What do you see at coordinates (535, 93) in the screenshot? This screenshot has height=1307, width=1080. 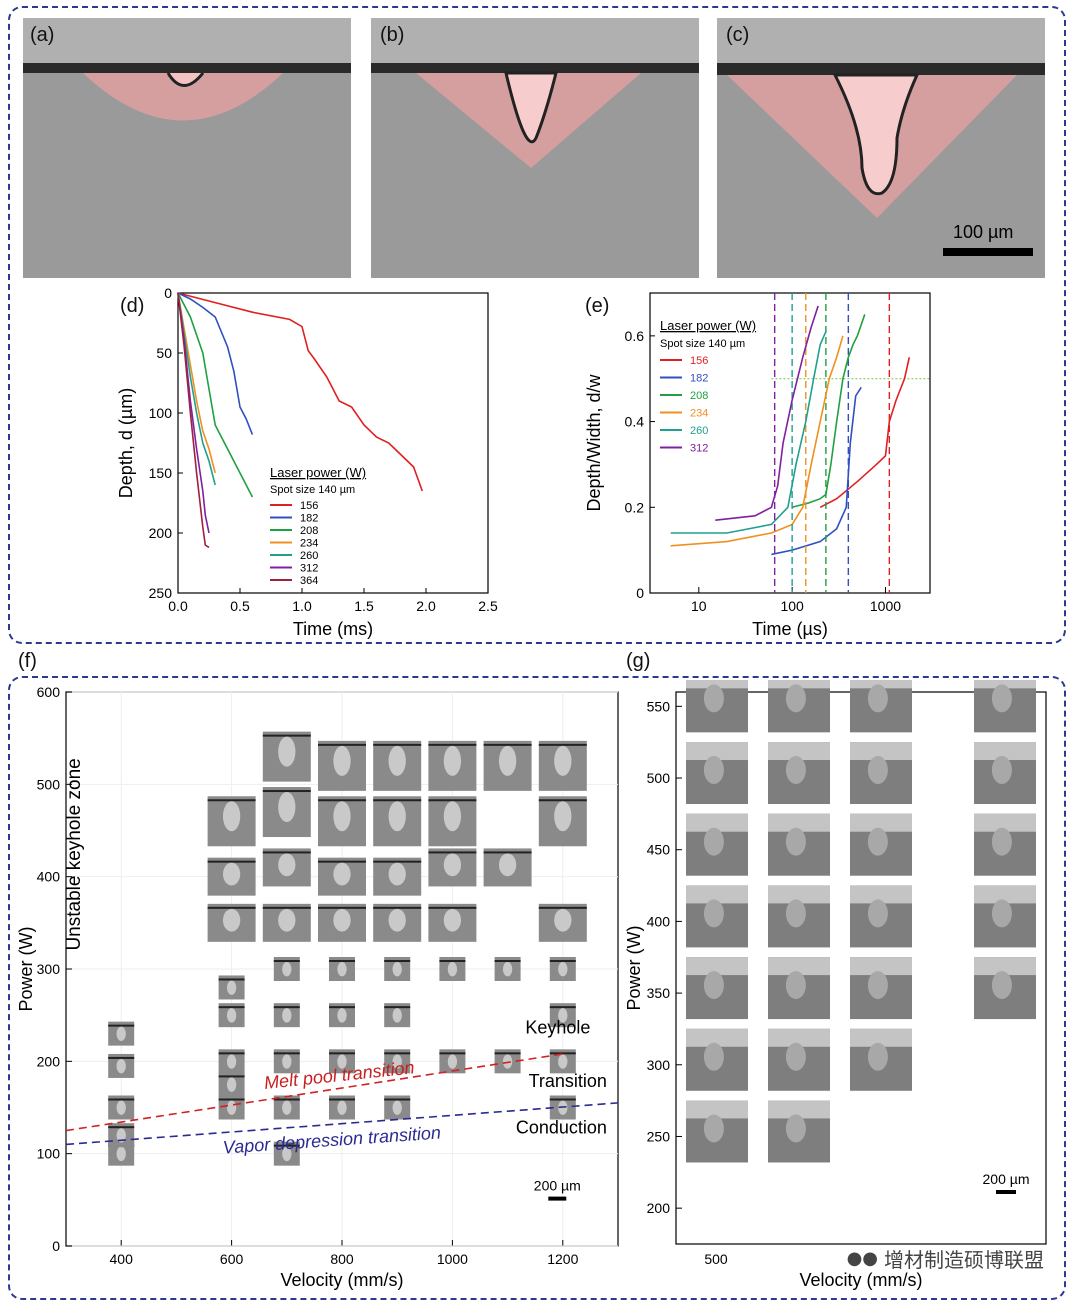 I see `micrograph-b-drawing` at bounding box center [535, 93].